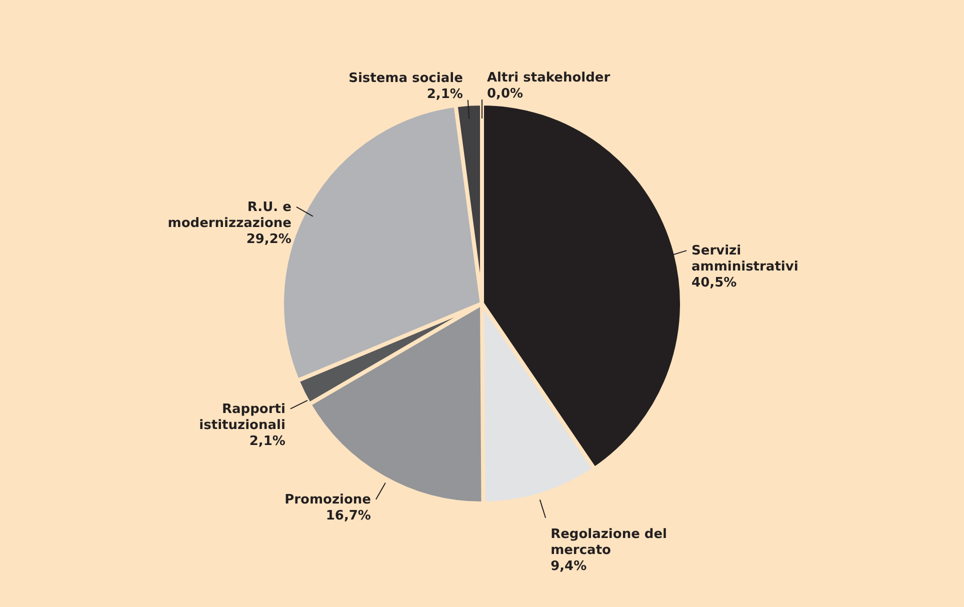 The width and height of the screenshot is (964, 607). What do you see at coordinates (505, 94) in the screenshot?
I see `text: 0,0%` at bounding box center [505, 94].